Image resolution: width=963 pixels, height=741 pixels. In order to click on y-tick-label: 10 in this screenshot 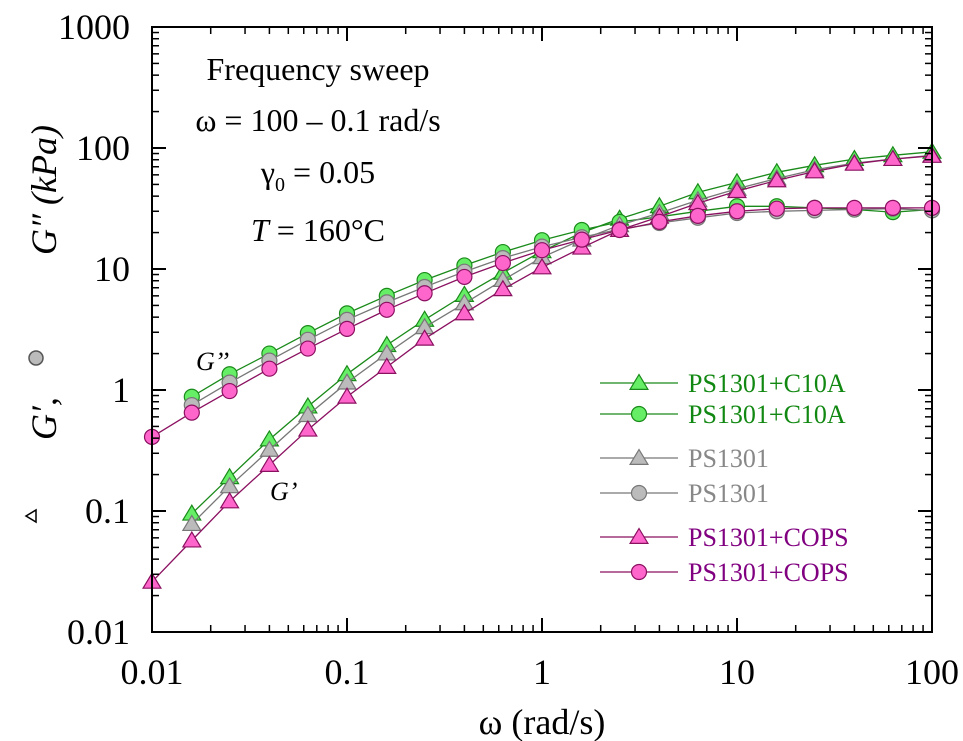, I will do `click(112, 269)`.